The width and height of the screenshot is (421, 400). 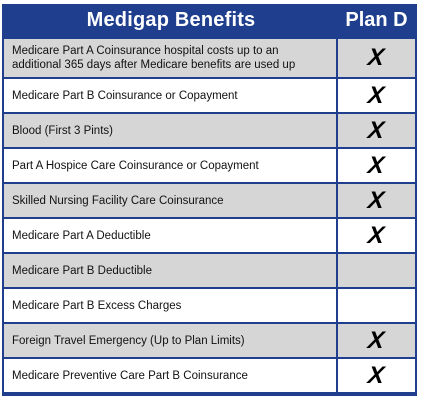 What do you see at coordinates (376, 20) in the screenshot?
I see `plan-d-column-header: Plan D` at bounding box center [376, 20].